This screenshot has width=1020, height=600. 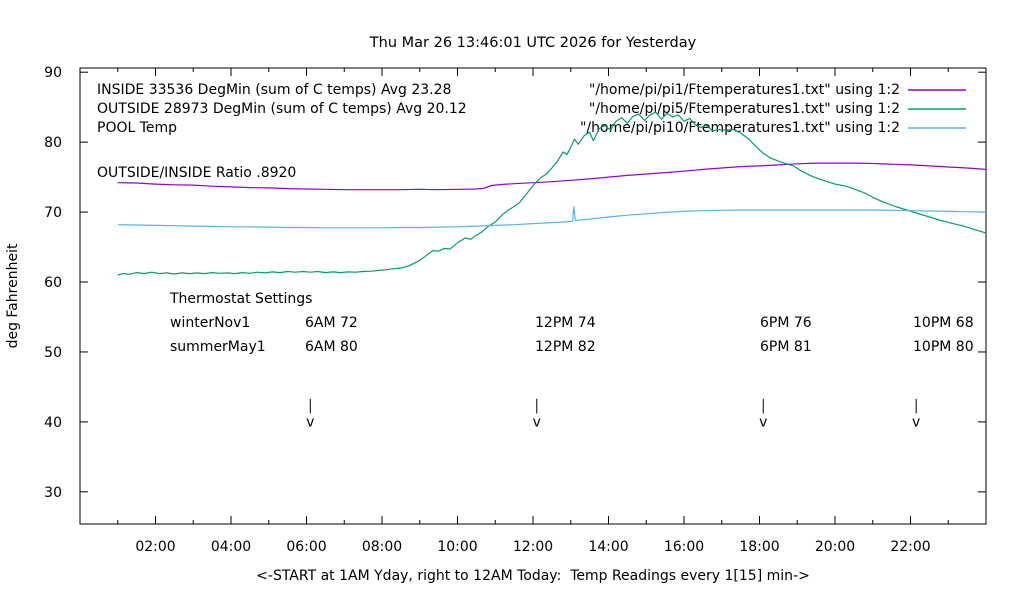 I want to click on series-line-pool, so click(x=552, y=217).